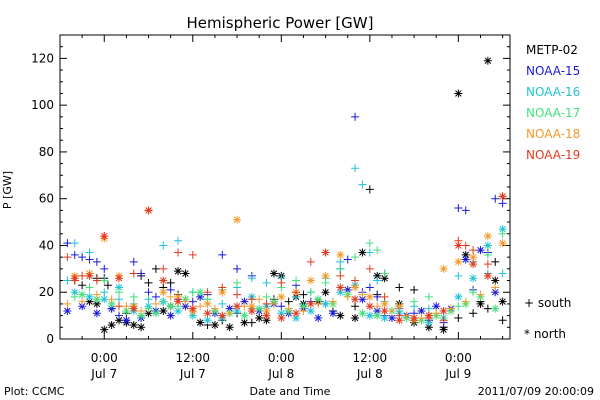  I want to click on legend-entry: NOAA-17, so click(553, 113).